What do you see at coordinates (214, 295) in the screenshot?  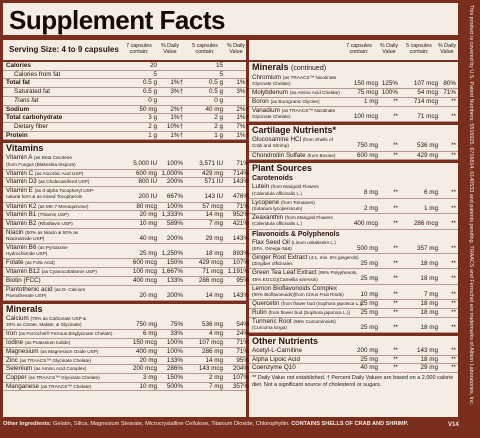 I see `amount-cell: 14 mg` at bounding box center [214, 295].